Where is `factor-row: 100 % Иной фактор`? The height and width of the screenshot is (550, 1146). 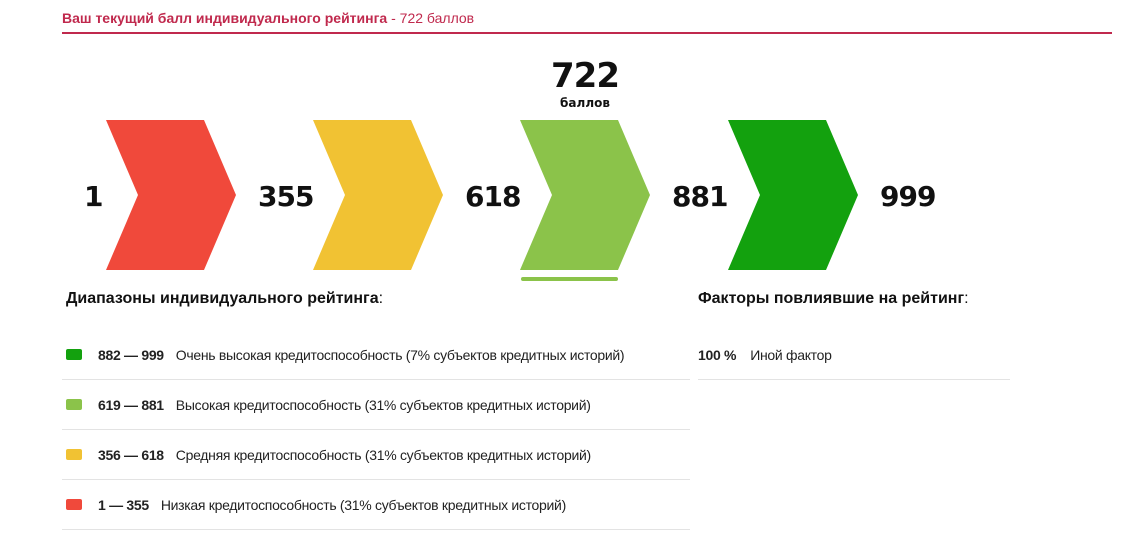 factor-row: 100 % Иной фактор is located at coordinates (854, 355).